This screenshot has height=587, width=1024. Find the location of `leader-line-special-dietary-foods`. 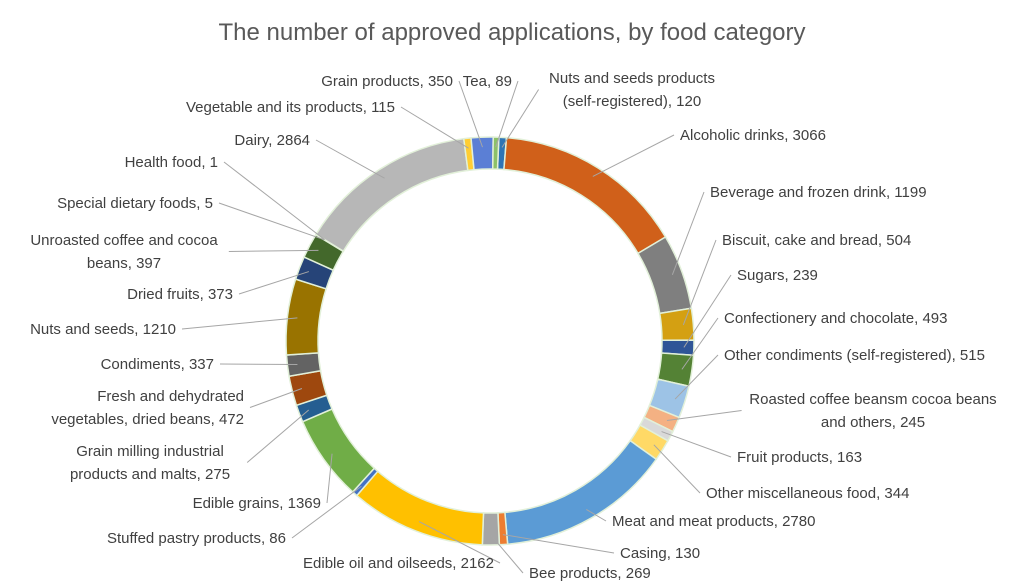

leader-line-special-dietary-foods is located at coordinates (271, 221).